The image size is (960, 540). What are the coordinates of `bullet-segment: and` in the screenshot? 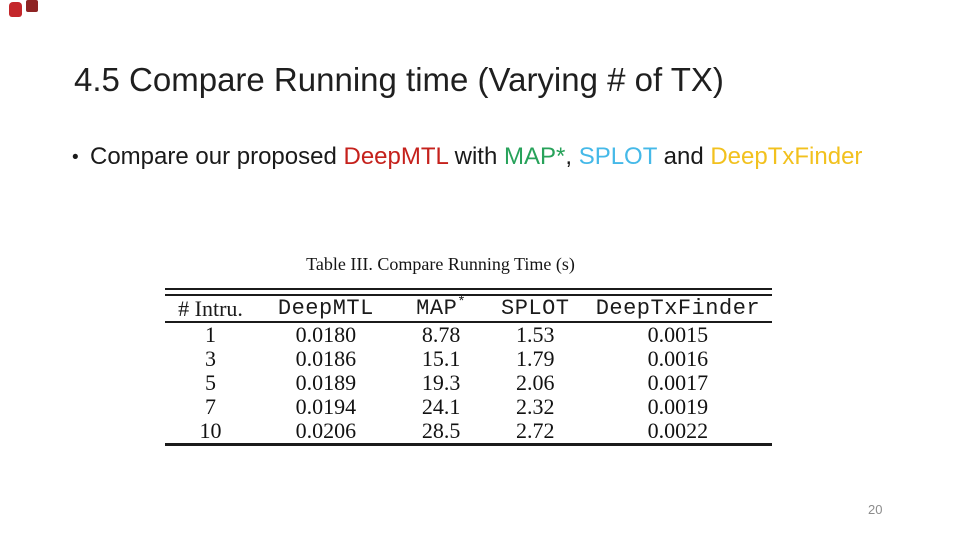 It's located at (683, 156).